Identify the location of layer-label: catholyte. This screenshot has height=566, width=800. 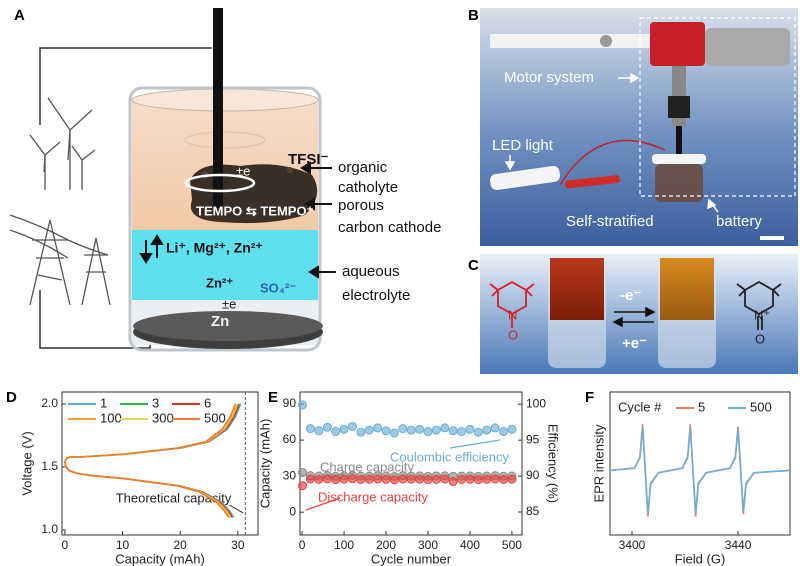
(368, 187).